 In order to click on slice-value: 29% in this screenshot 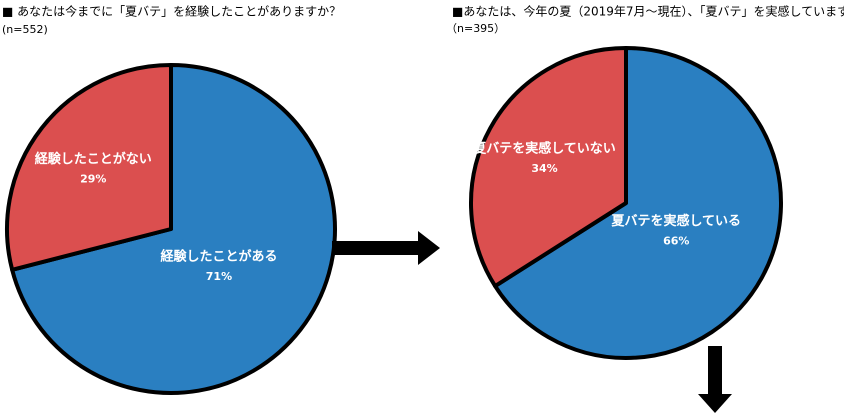, I will do `click(93, 179)`.